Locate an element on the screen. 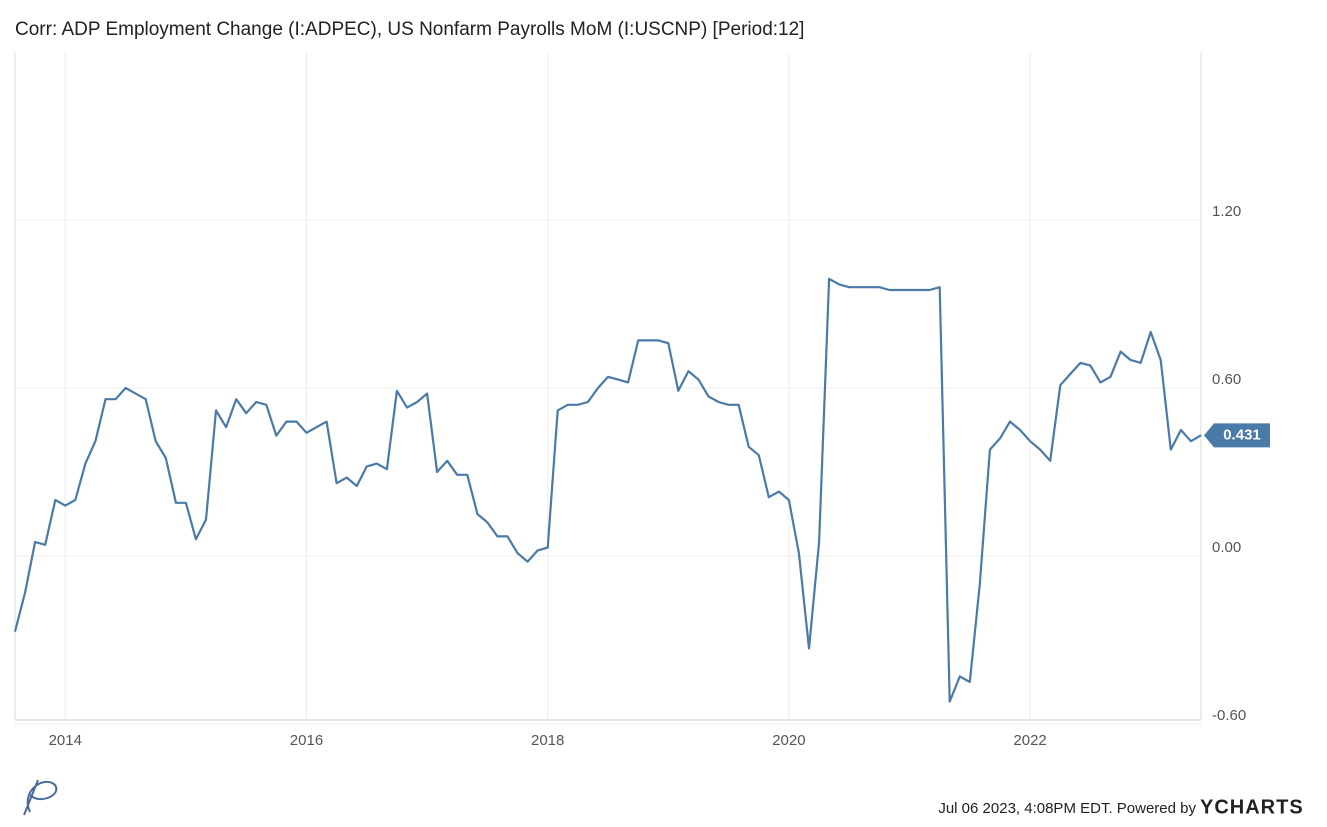 The image size is (1327, 827). last-value-box is located at coordinates (1237, 435).